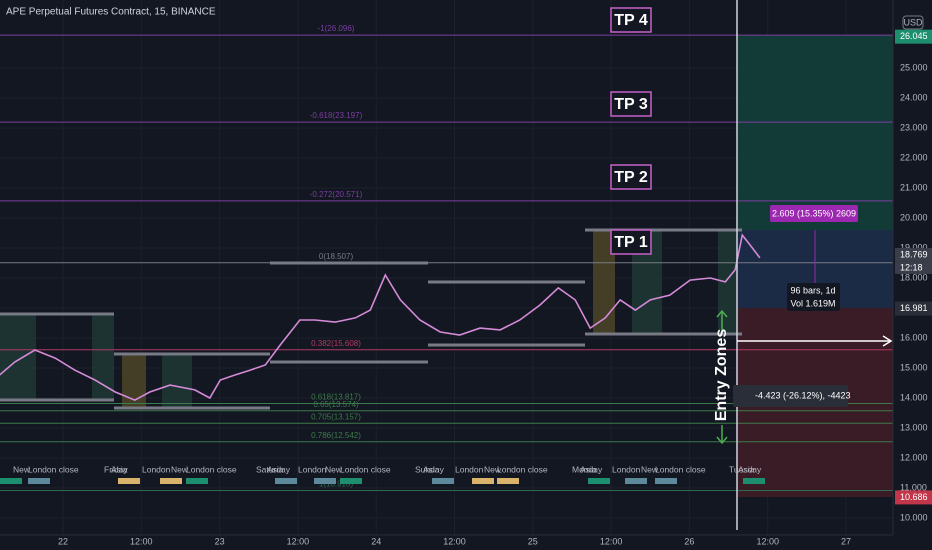 This screenshot has width=932, height=550. I want to click on tp-label: TP 3, so click(631, 104).